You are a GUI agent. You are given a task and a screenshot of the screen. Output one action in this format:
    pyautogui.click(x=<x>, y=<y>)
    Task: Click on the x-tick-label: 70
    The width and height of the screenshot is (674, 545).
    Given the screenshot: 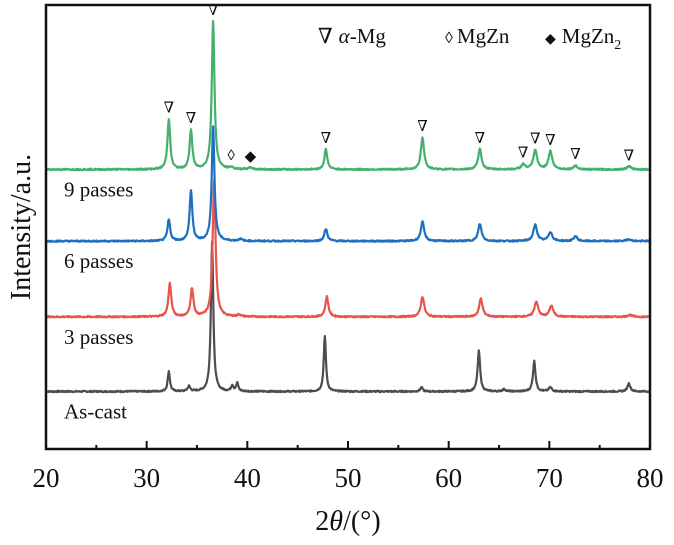 What is the action you would take?
    pyautogui.click(x=549, y=478)
    